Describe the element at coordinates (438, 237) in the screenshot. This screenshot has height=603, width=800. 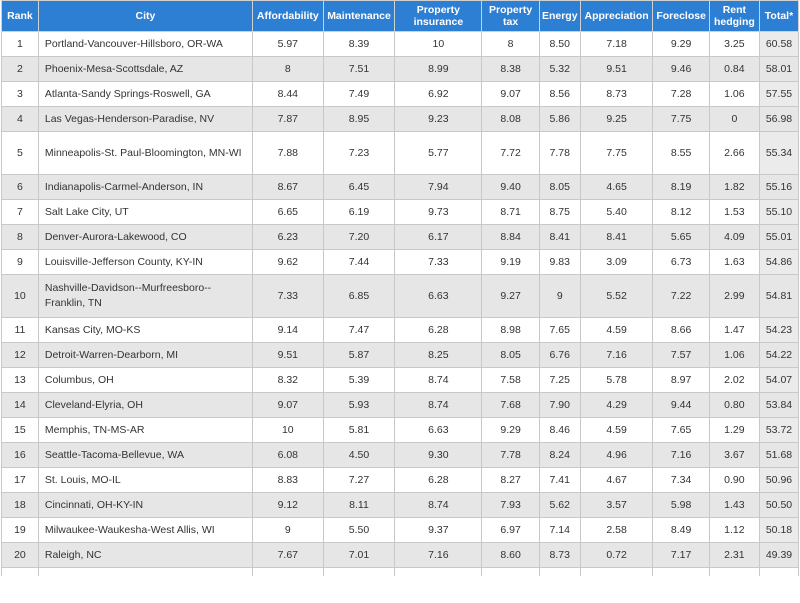
I see `property-insurance-cell: 6.17` at that location.